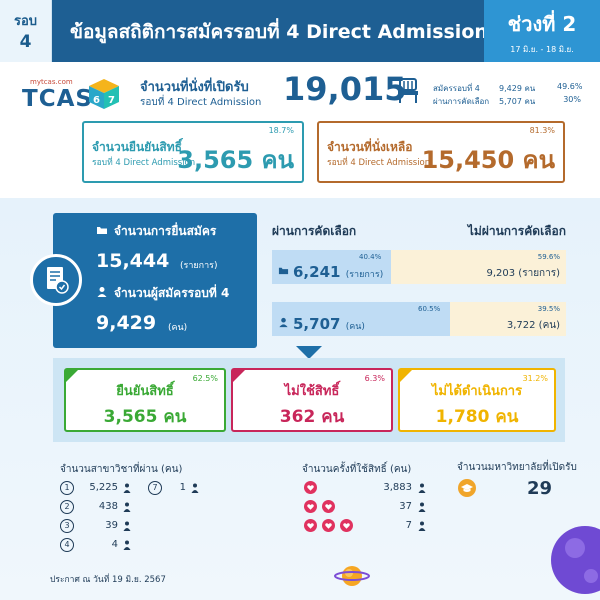 Image resolution: width=600 pixels, height=600 pixels. What do you see at coordinates (517, 88) in the screenshot?
I see `seat-stat-value: 9,429 คน` at bounding box center [517, 88].